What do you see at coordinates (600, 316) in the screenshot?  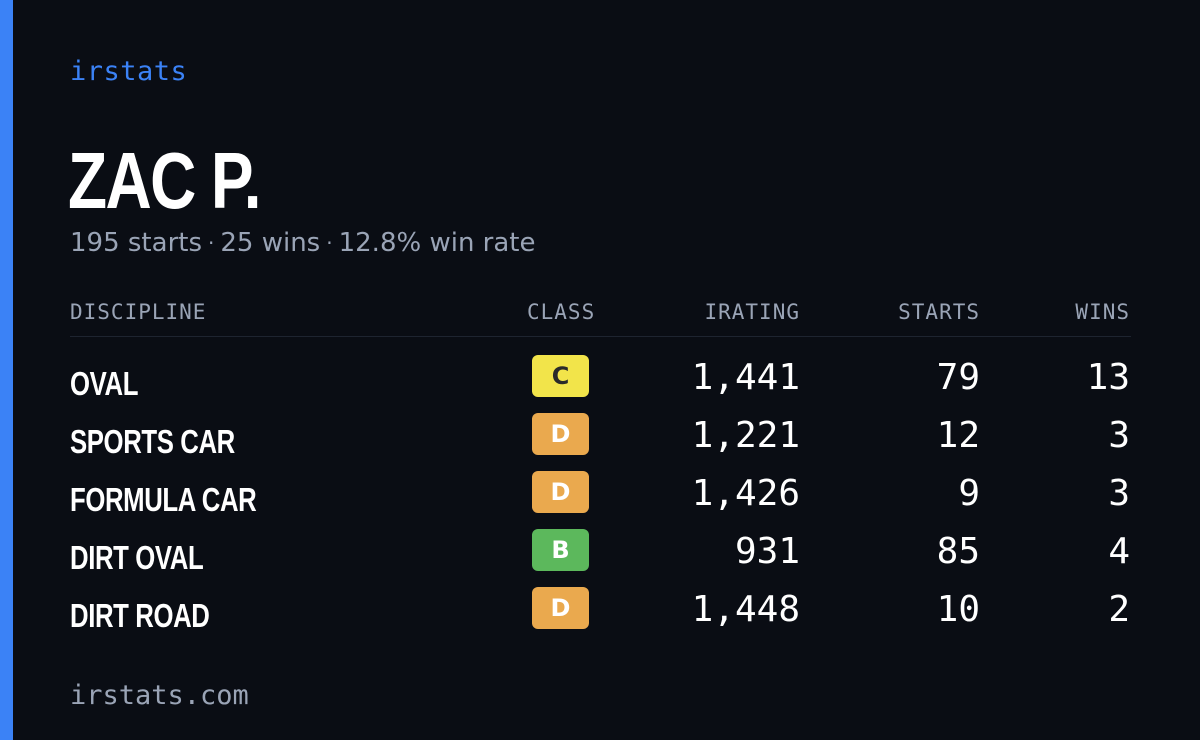 I see `table-header: DISCIPLINE CLASS IRATING STARTS WINS` at bounding box center [600, 316].